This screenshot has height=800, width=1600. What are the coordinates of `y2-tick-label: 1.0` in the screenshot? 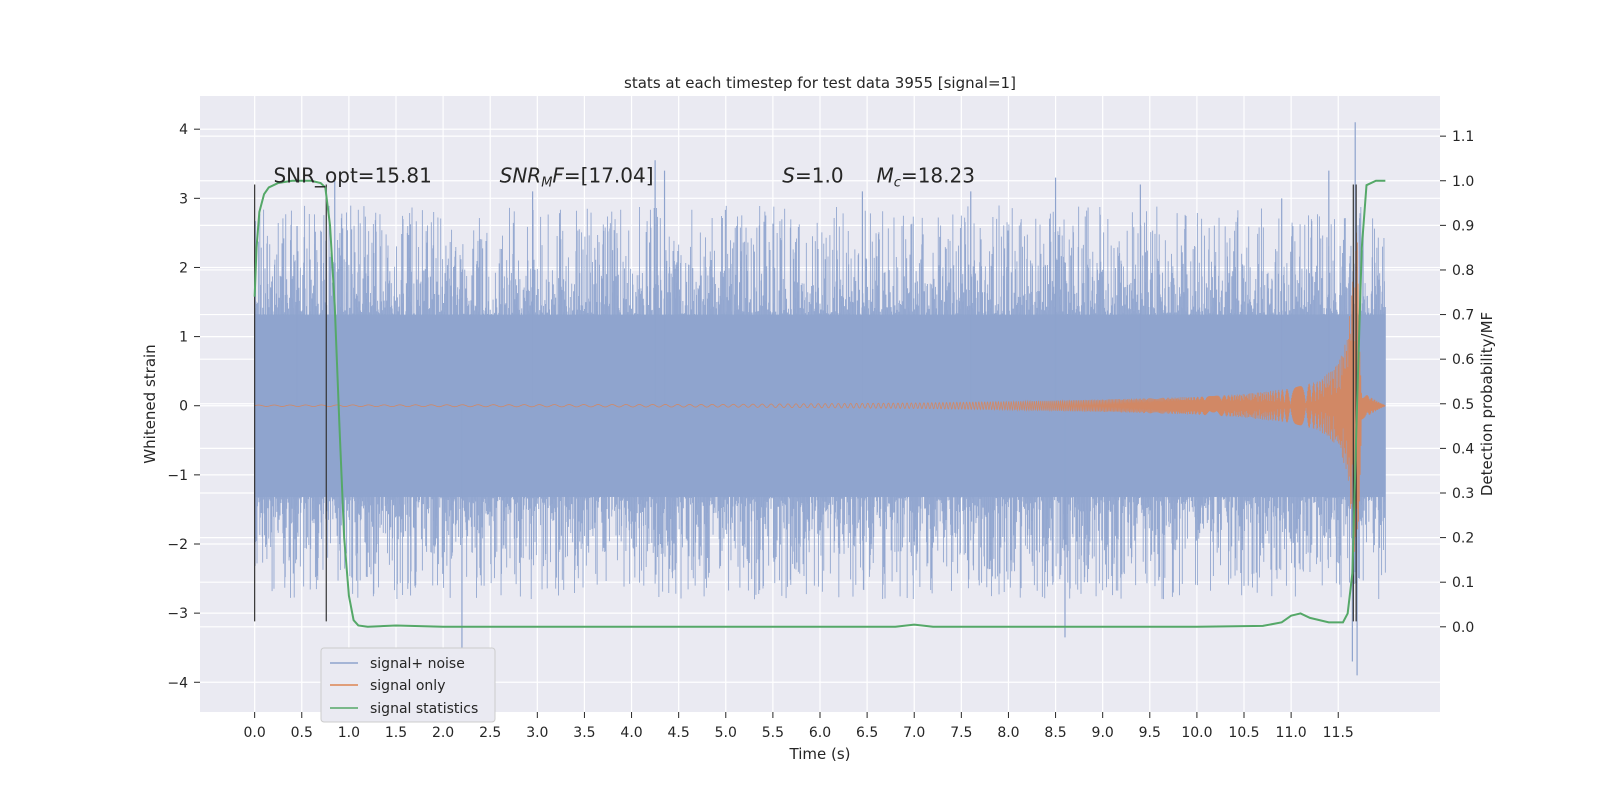 It's located at (1463, 182).